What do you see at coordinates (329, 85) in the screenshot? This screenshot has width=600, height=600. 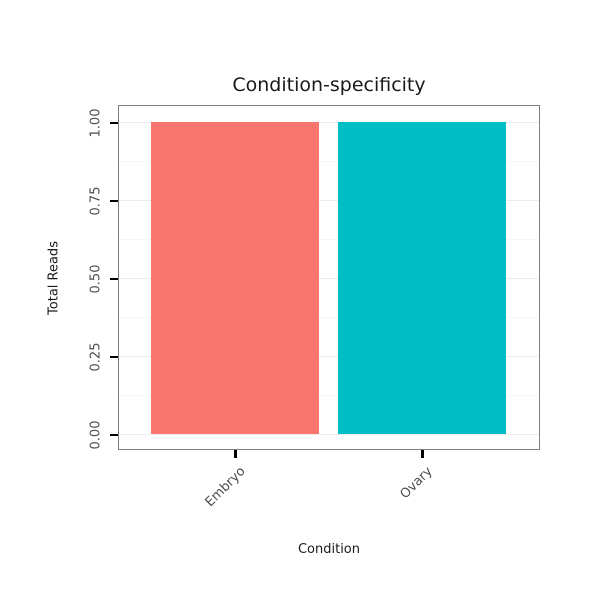 I see `chart-title: Condition-specificity` at bounding box center [329, 85].